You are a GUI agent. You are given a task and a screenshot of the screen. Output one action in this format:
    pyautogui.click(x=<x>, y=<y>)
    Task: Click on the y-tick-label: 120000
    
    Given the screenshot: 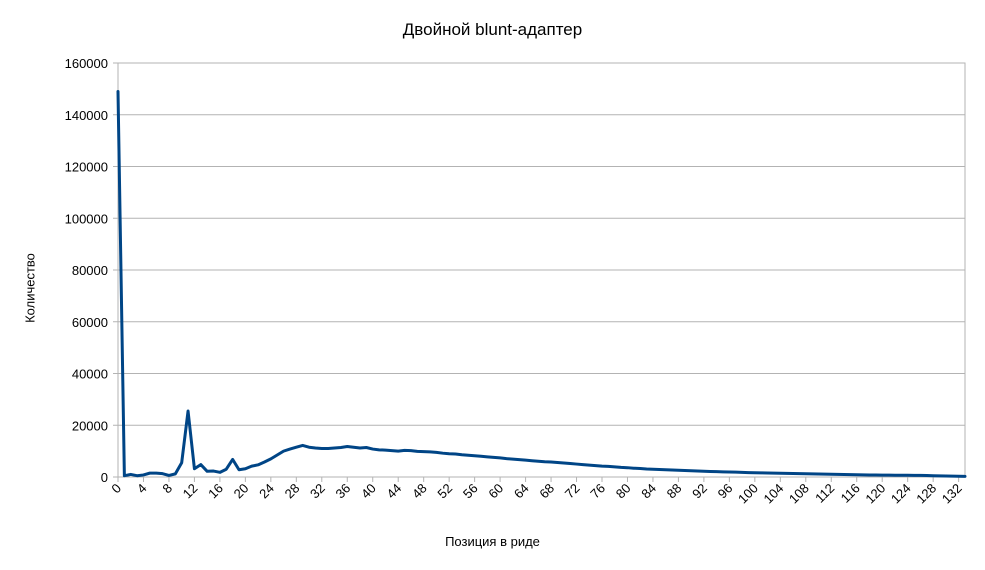 What is the action you would take?
    pyautogui.click(x=86, y=167)
    